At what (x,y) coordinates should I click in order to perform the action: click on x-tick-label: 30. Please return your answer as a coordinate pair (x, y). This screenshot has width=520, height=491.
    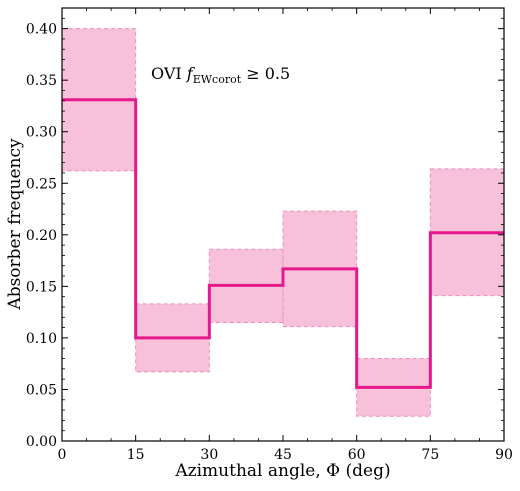
    Looking at the image, I should click on (209, 455).